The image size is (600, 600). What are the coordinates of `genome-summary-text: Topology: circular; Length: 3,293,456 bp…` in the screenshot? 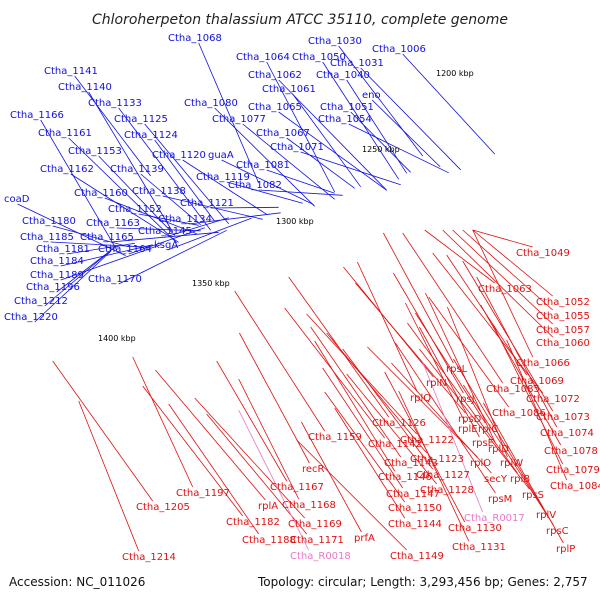 It's located at (423, 582).